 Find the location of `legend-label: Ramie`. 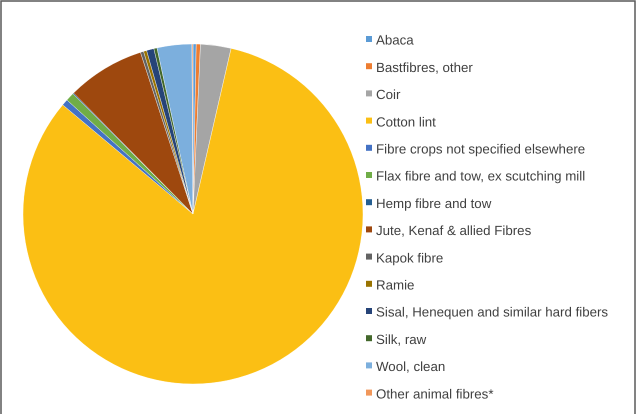

legend-label: Ramie is located at coordinates (395, 284).